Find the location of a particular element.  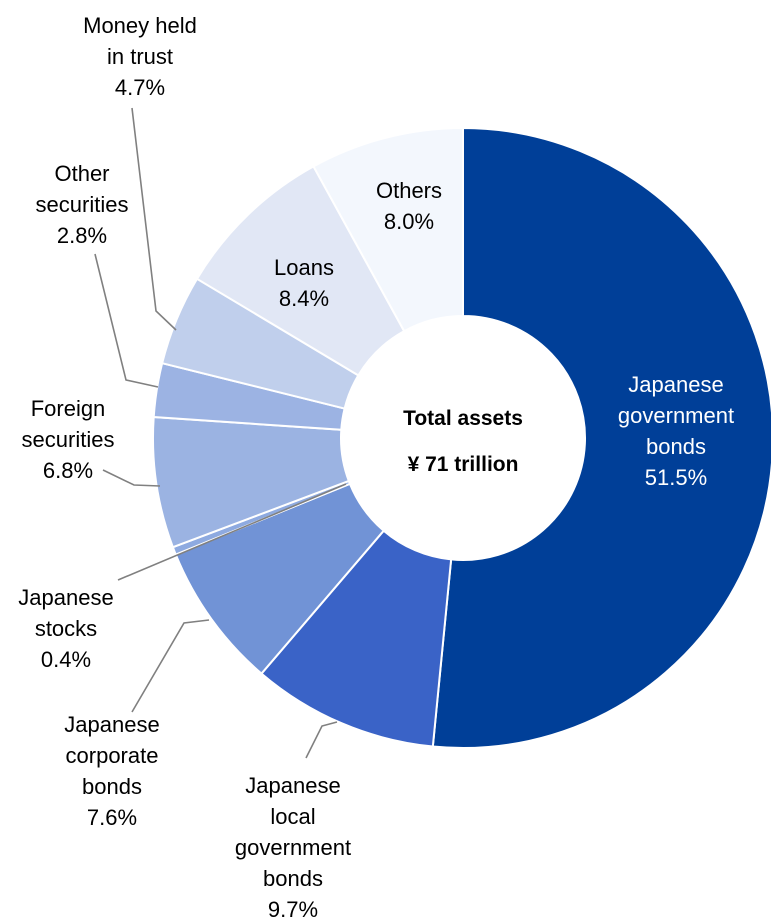

label-japanese-local-government-bonds: Japanese local government bonds 9.7% is located at coordinates (293, 846).